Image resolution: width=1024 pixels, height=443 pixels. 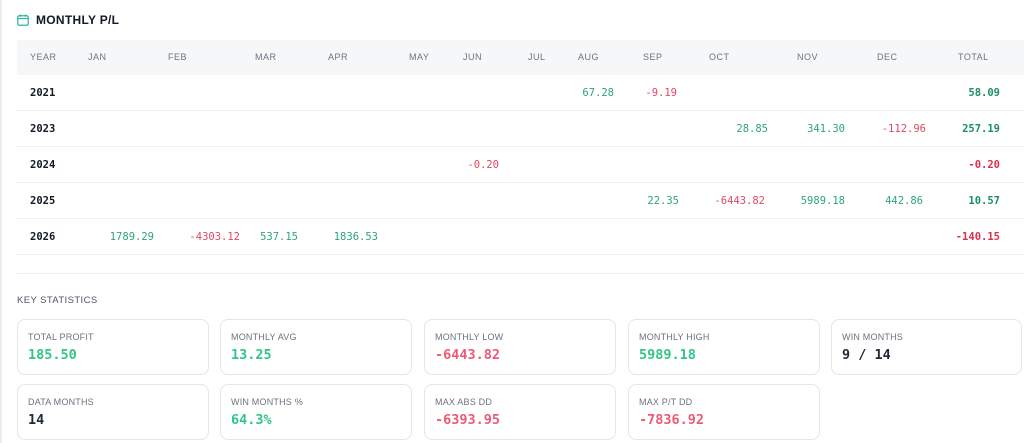 What do you see at coordinates (23, 20) in the screenshot?
I see `calendar-icon` at bounding box center [23, 20].